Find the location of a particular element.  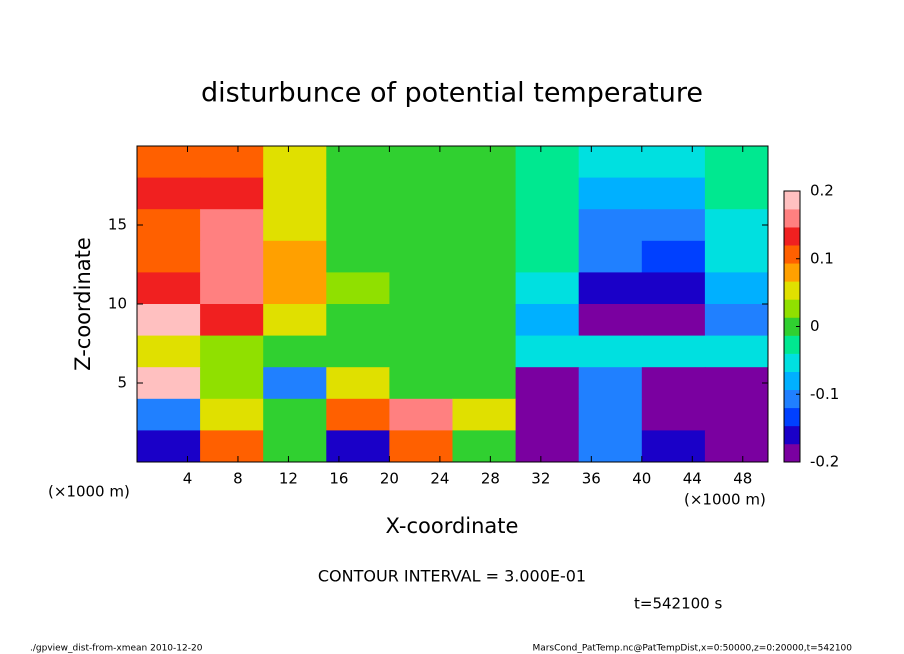

colorbar-tick-label: 0.2 is located at coordinates (822, 191).